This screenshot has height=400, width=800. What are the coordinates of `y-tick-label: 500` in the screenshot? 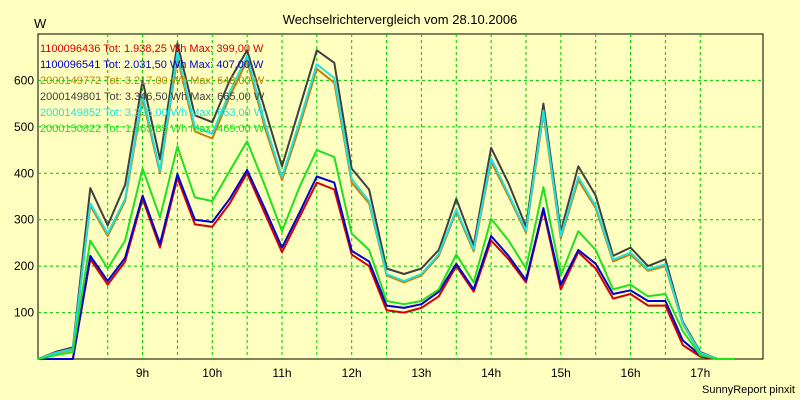 It's located at (24, 127).